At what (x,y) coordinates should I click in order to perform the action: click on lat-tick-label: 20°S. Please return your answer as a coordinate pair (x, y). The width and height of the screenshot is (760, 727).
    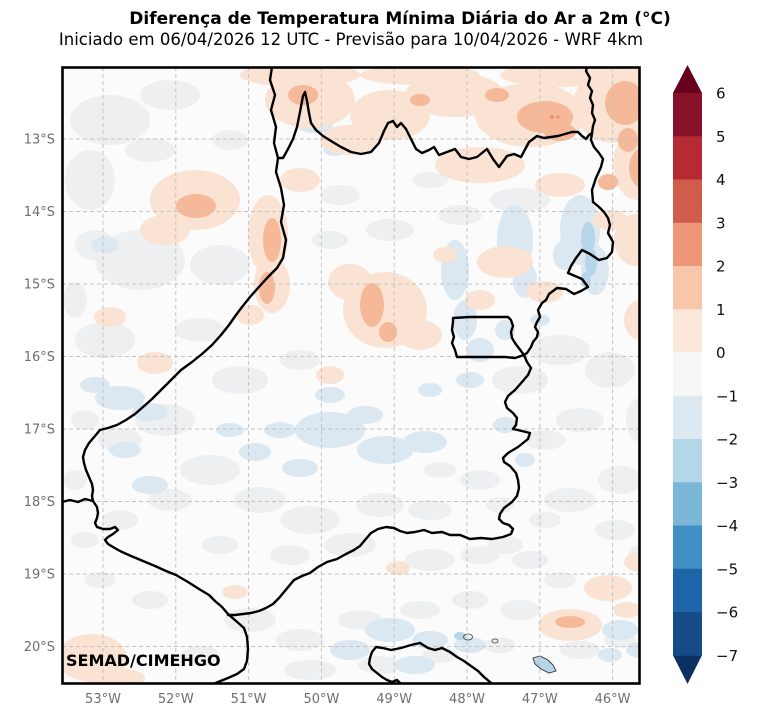
    Looking at the image, I should click on (39, 647).